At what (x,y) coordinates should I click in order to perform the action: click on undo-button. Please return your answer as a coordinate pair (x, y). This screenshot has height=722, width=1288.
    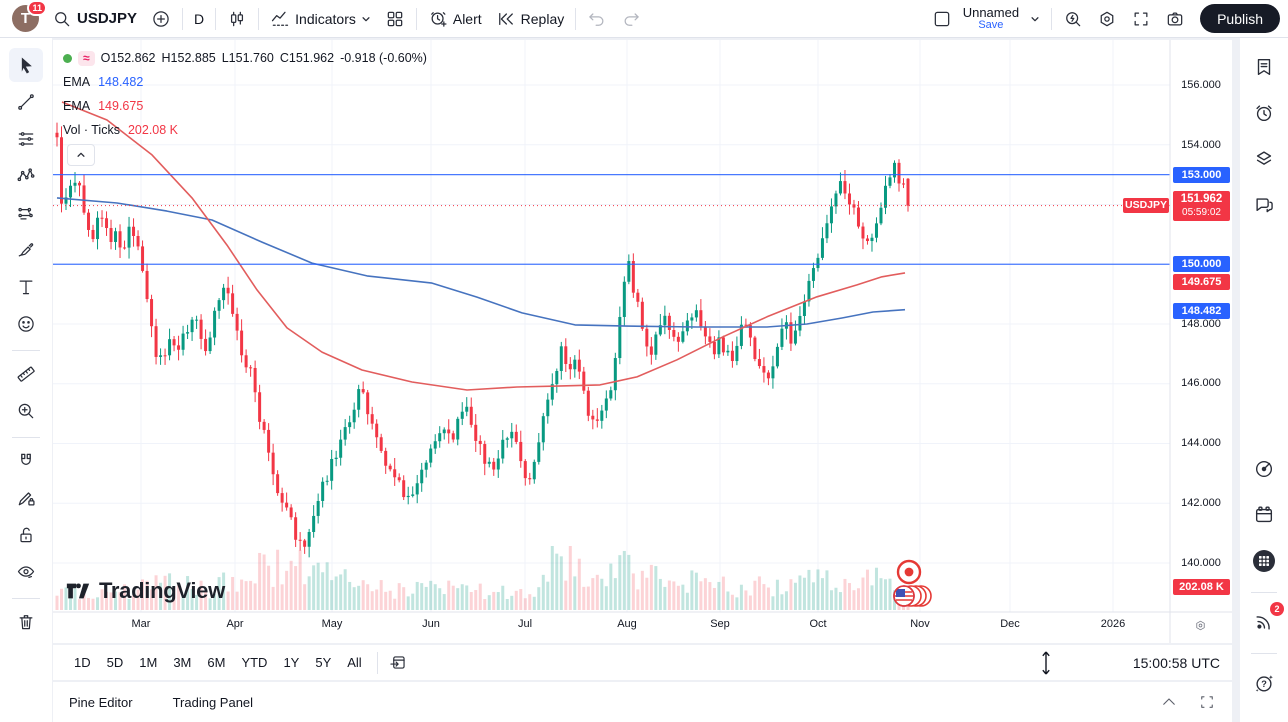
    Looking at the image, I should click on (597, 19).